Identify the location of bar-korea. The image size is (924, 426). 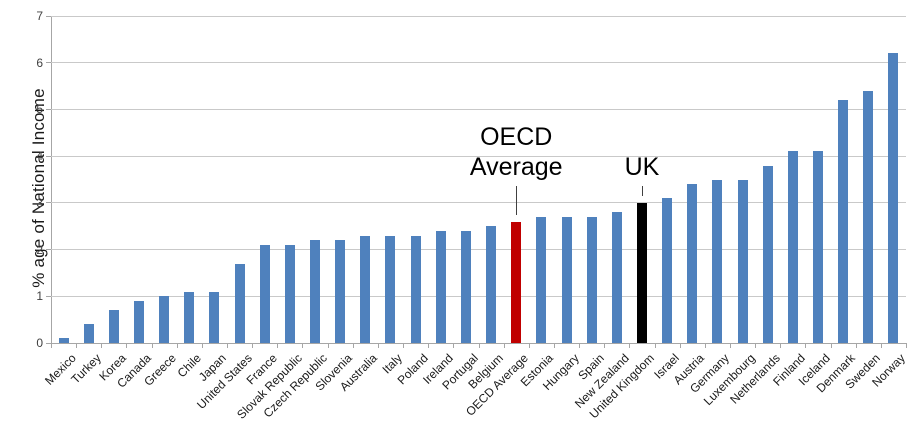
(113, 326).